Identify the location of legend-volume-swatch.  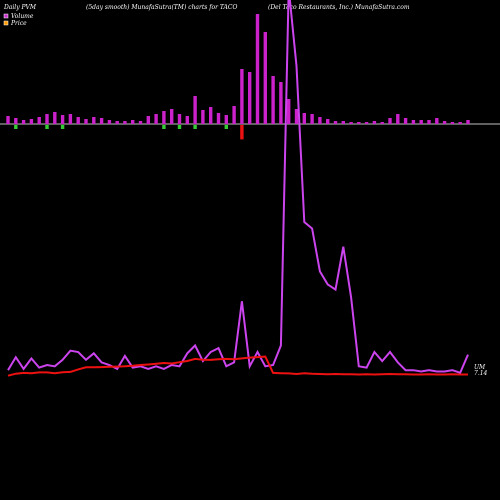
(6, 16).